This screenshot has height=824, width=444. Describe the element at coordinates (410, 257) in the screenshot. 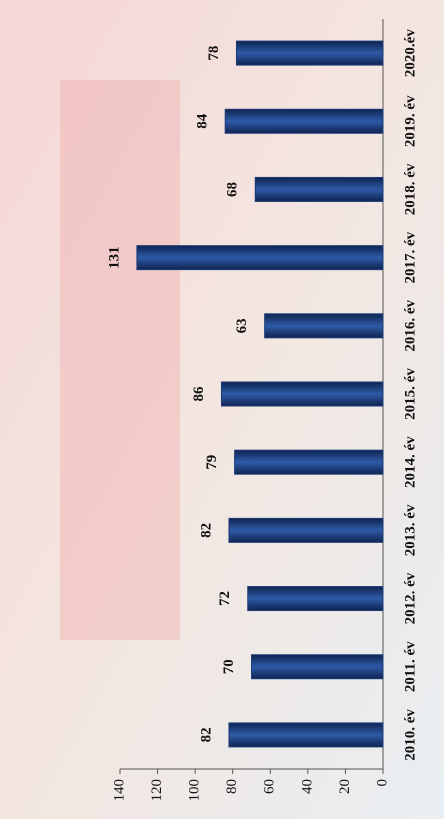

I see `x-tick-label: 2017. év` at that location.